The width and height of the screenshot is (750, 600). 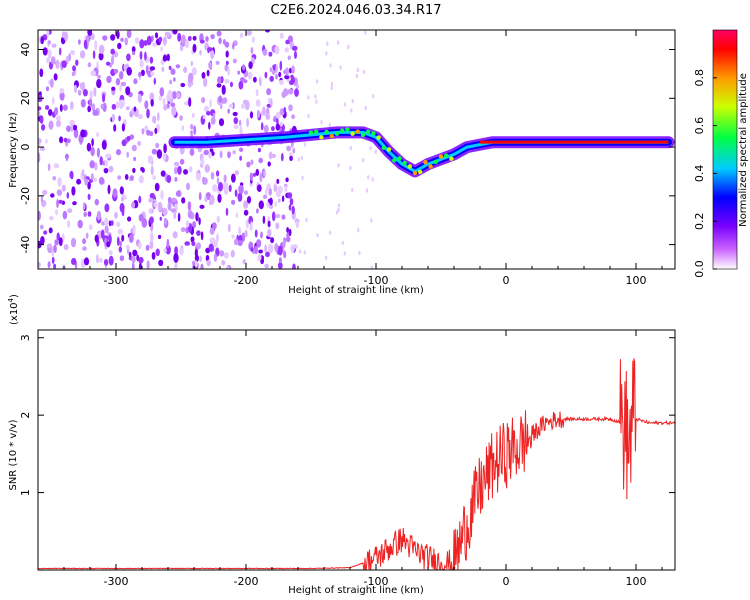 I want to click on y-tick-label: 1, so click(x=25, y=492).